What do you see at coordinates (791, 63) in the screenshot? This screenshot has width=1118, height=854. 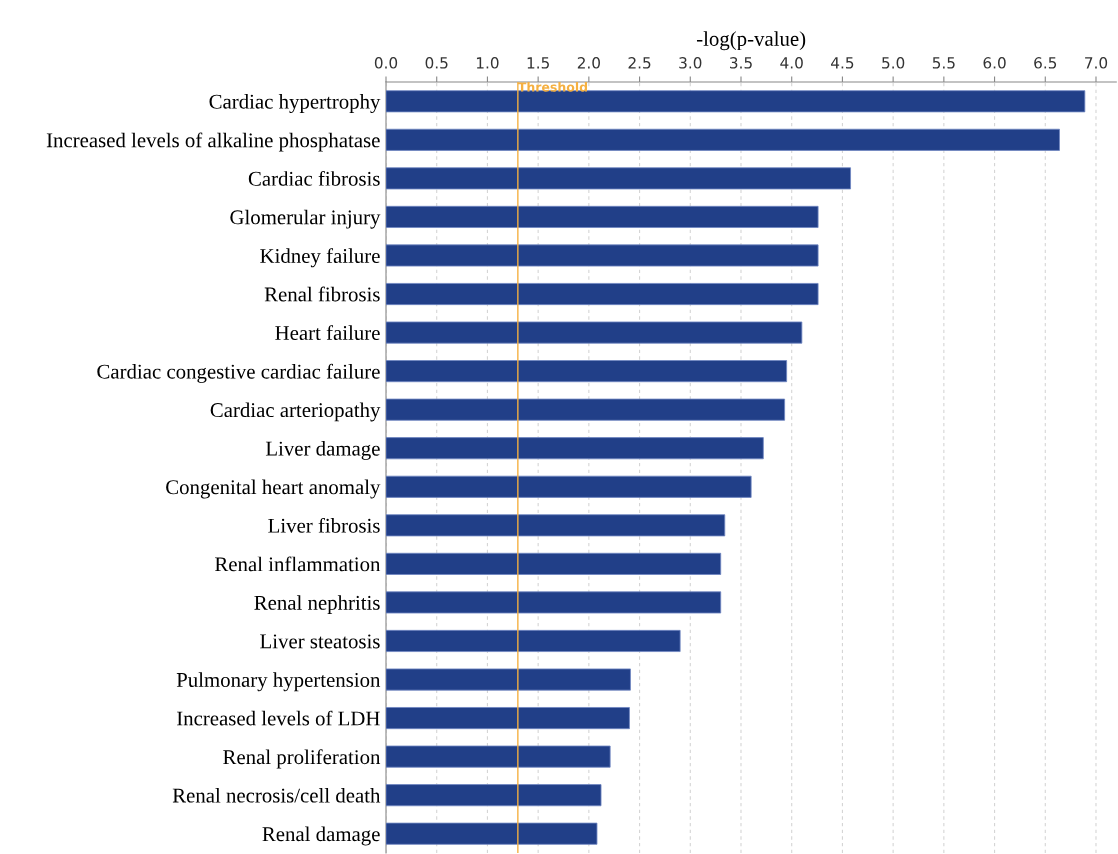 I see `x-tick-label: 4.0` at bounding box center [791, 63].